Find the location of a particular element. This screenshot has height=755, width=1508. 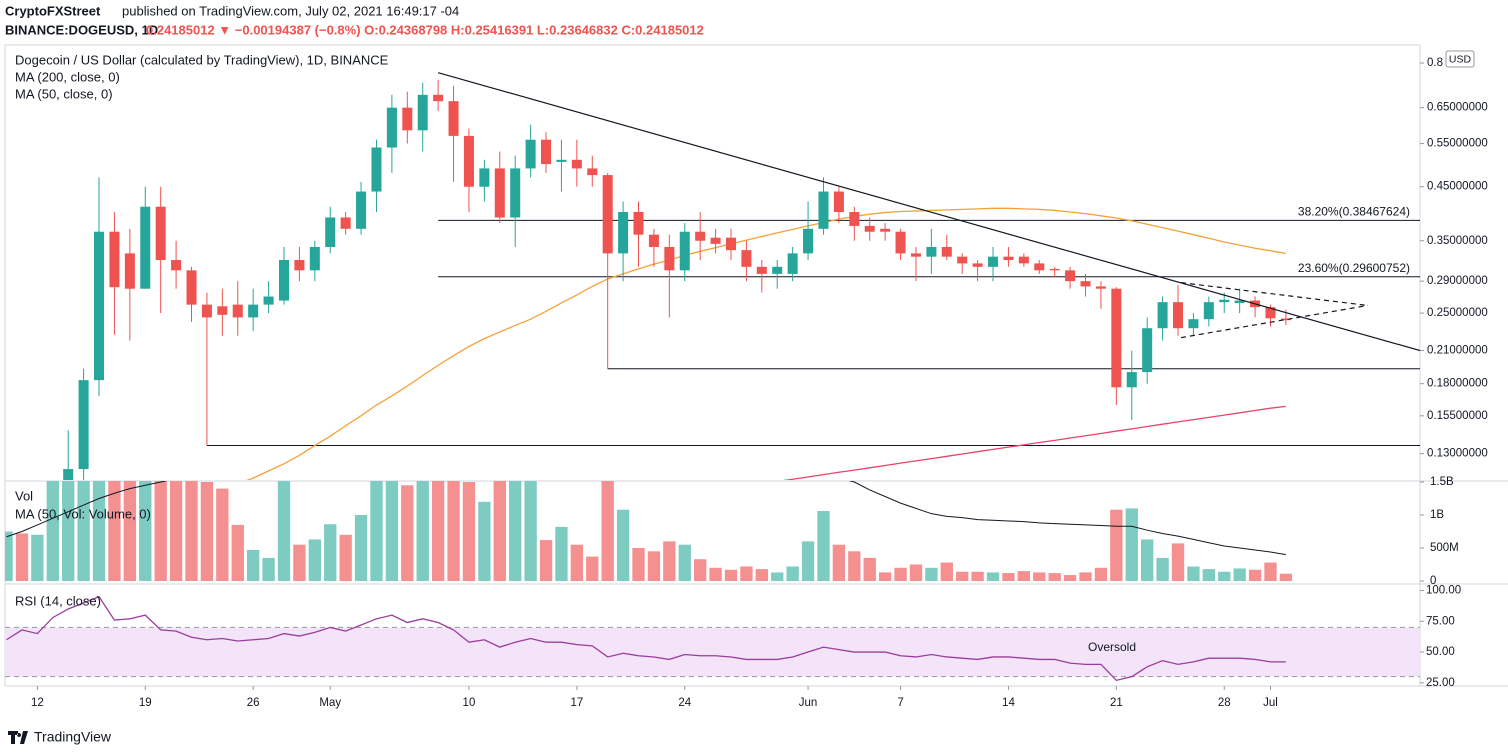

header-symbol: BINANCE:DOGEUSD, 1D is located at coordinates (81, 29).